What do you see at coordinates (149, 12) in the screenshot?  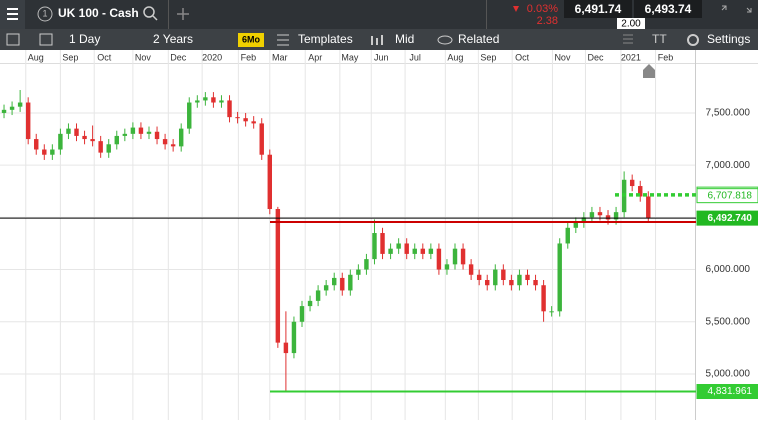 I see `search-icon` at bounding box center [149, 12].